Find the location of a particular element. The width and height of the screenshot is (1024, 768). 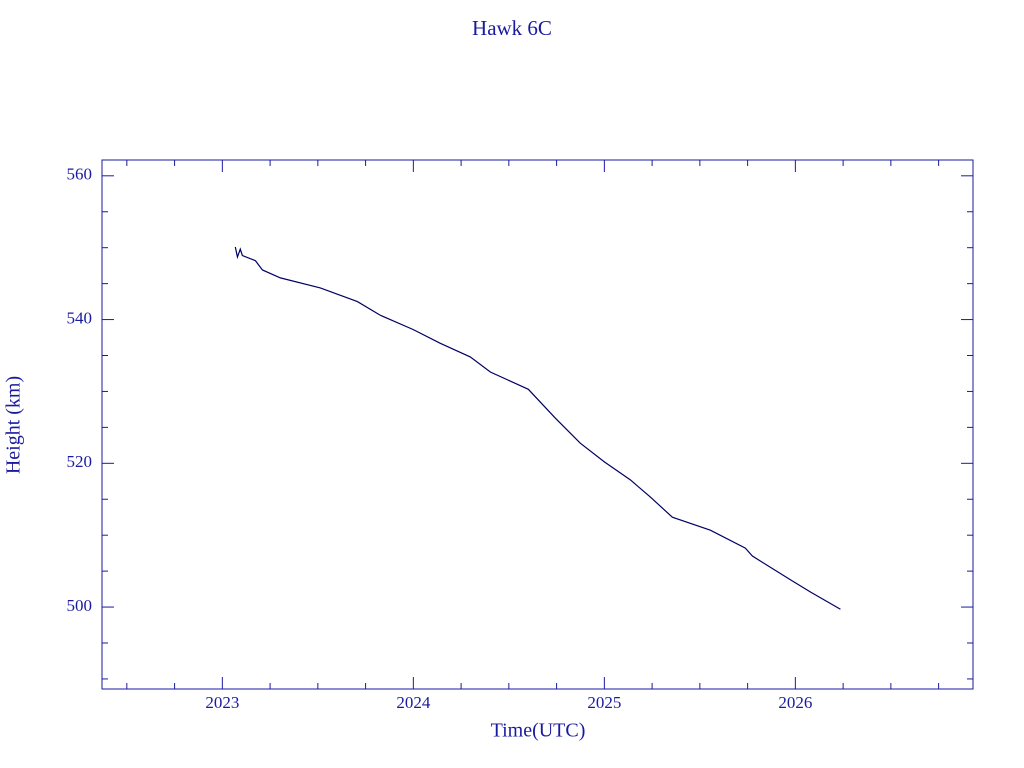

x-axis-label: Time(UTC) is located at coordinates (538, 731).